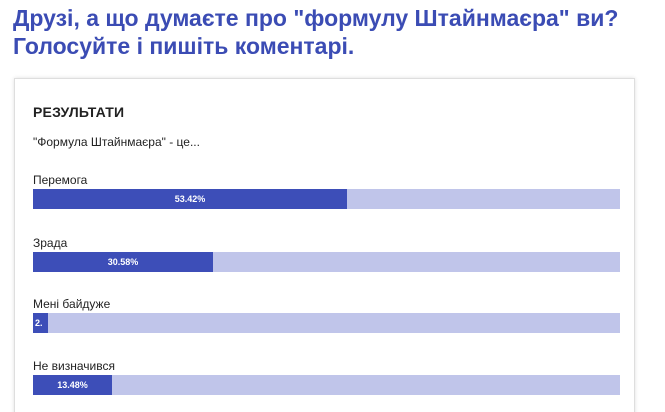 The image size is (665, 412). I want to click on poll-option-baiduzhe: Мені байдуже 2., so click(326, 315).